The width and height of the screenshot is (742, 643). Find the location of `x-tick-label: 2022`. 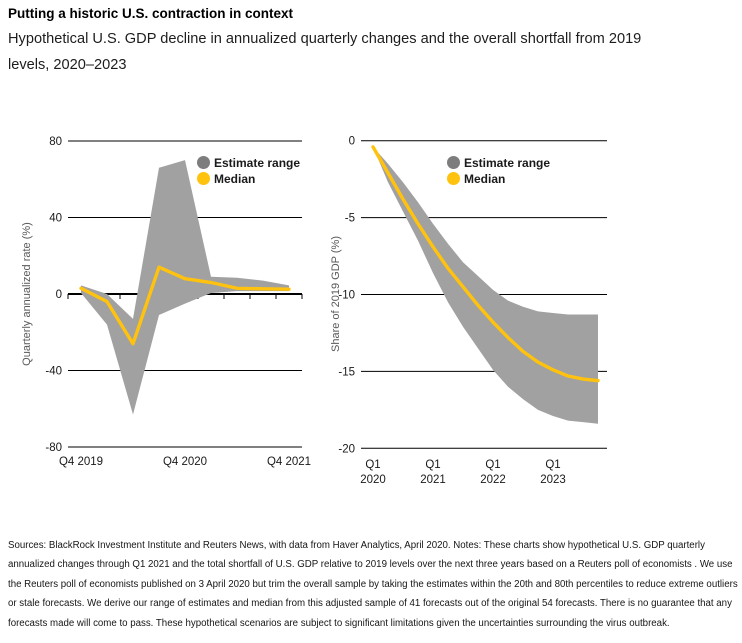

x-tick-label: 2022 is located at coordinates (493, 480).